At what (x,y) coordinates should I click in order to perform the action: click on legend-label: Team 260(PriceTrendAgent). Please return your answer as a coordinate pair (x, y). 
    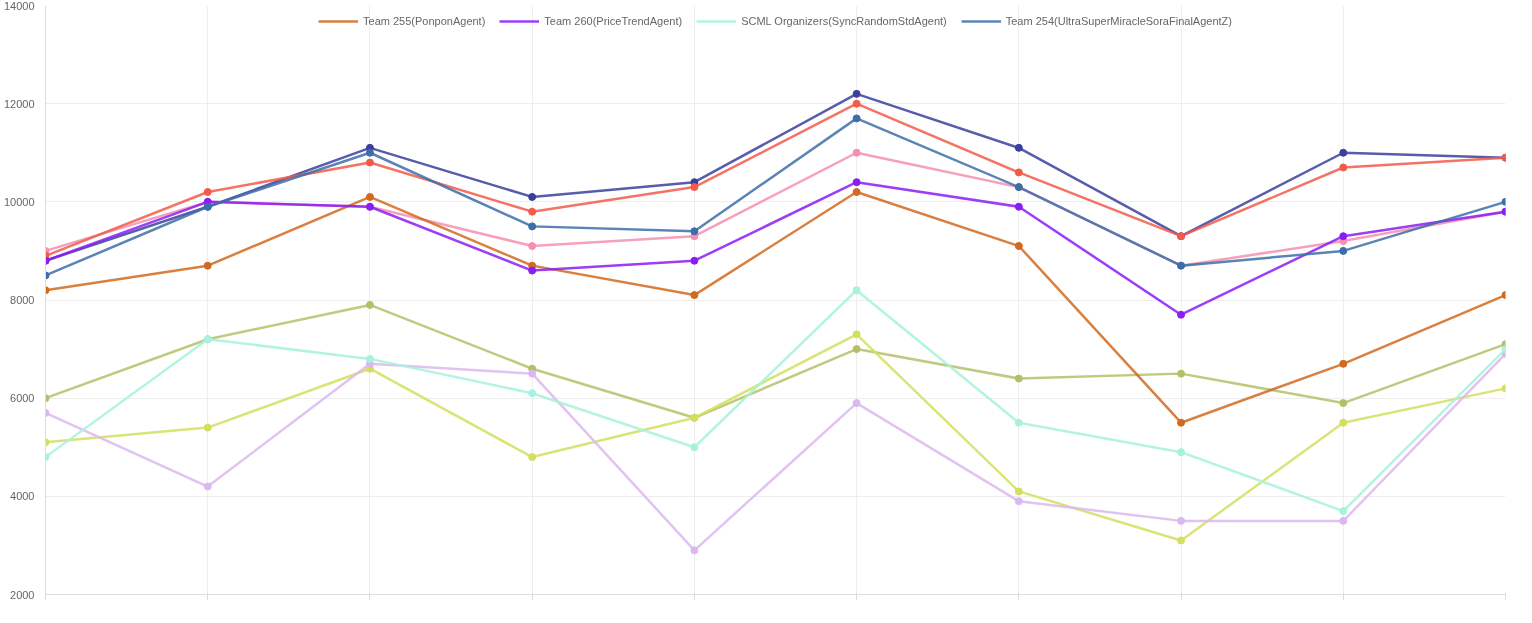
    Looking at the image, I should click on (613, 21).